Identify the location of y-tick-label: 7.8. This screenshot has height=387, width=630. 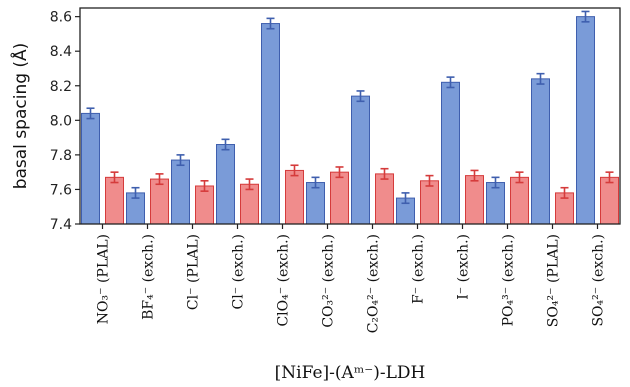
(61, 156).